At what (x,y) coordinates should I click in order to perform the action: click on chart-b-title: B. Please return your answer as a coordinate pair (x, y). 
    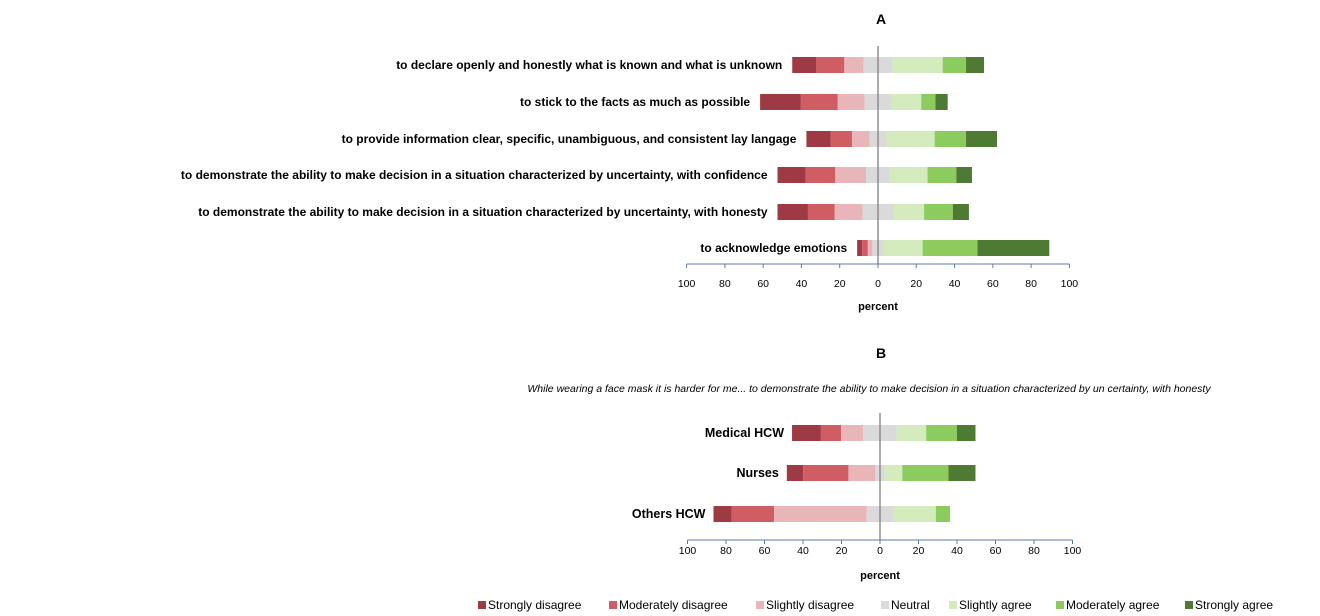
    Looking at the image, I should click on (881, 353).